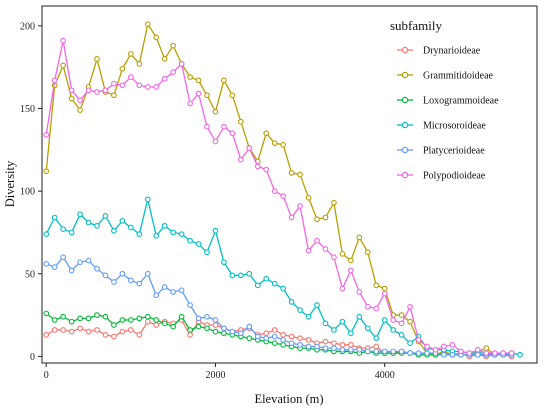  What do you see at coordinates (385, 375) in the screenshot?
I see `x-tick-label: 4000` at bounding box center [385, 375].